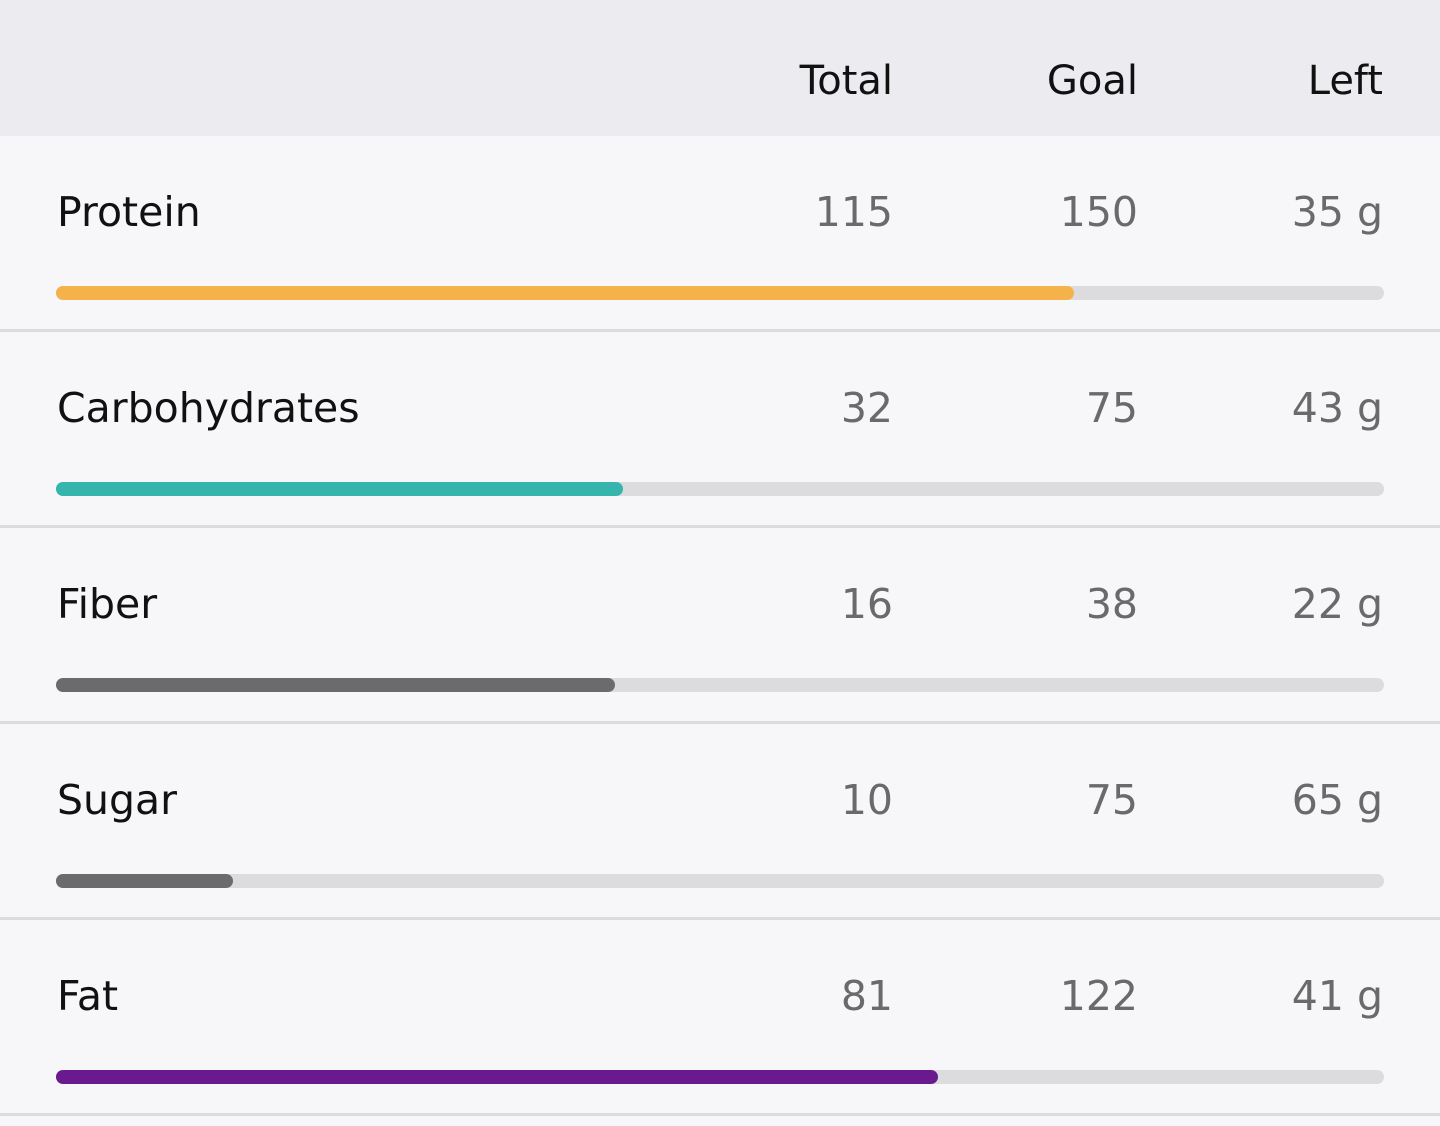  Describe the element at coordinates (107, 604) in the screenshot. I see `nutrient-name: Fiber` at that location.